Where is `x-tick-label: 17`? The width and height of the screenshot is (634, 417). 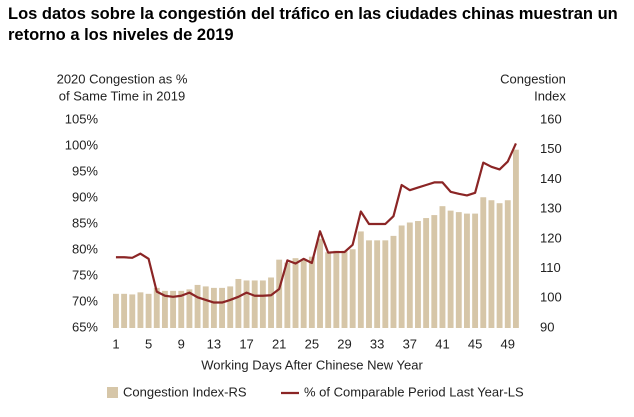
x-tick-label: 17 is located at coordinates (246, 343).